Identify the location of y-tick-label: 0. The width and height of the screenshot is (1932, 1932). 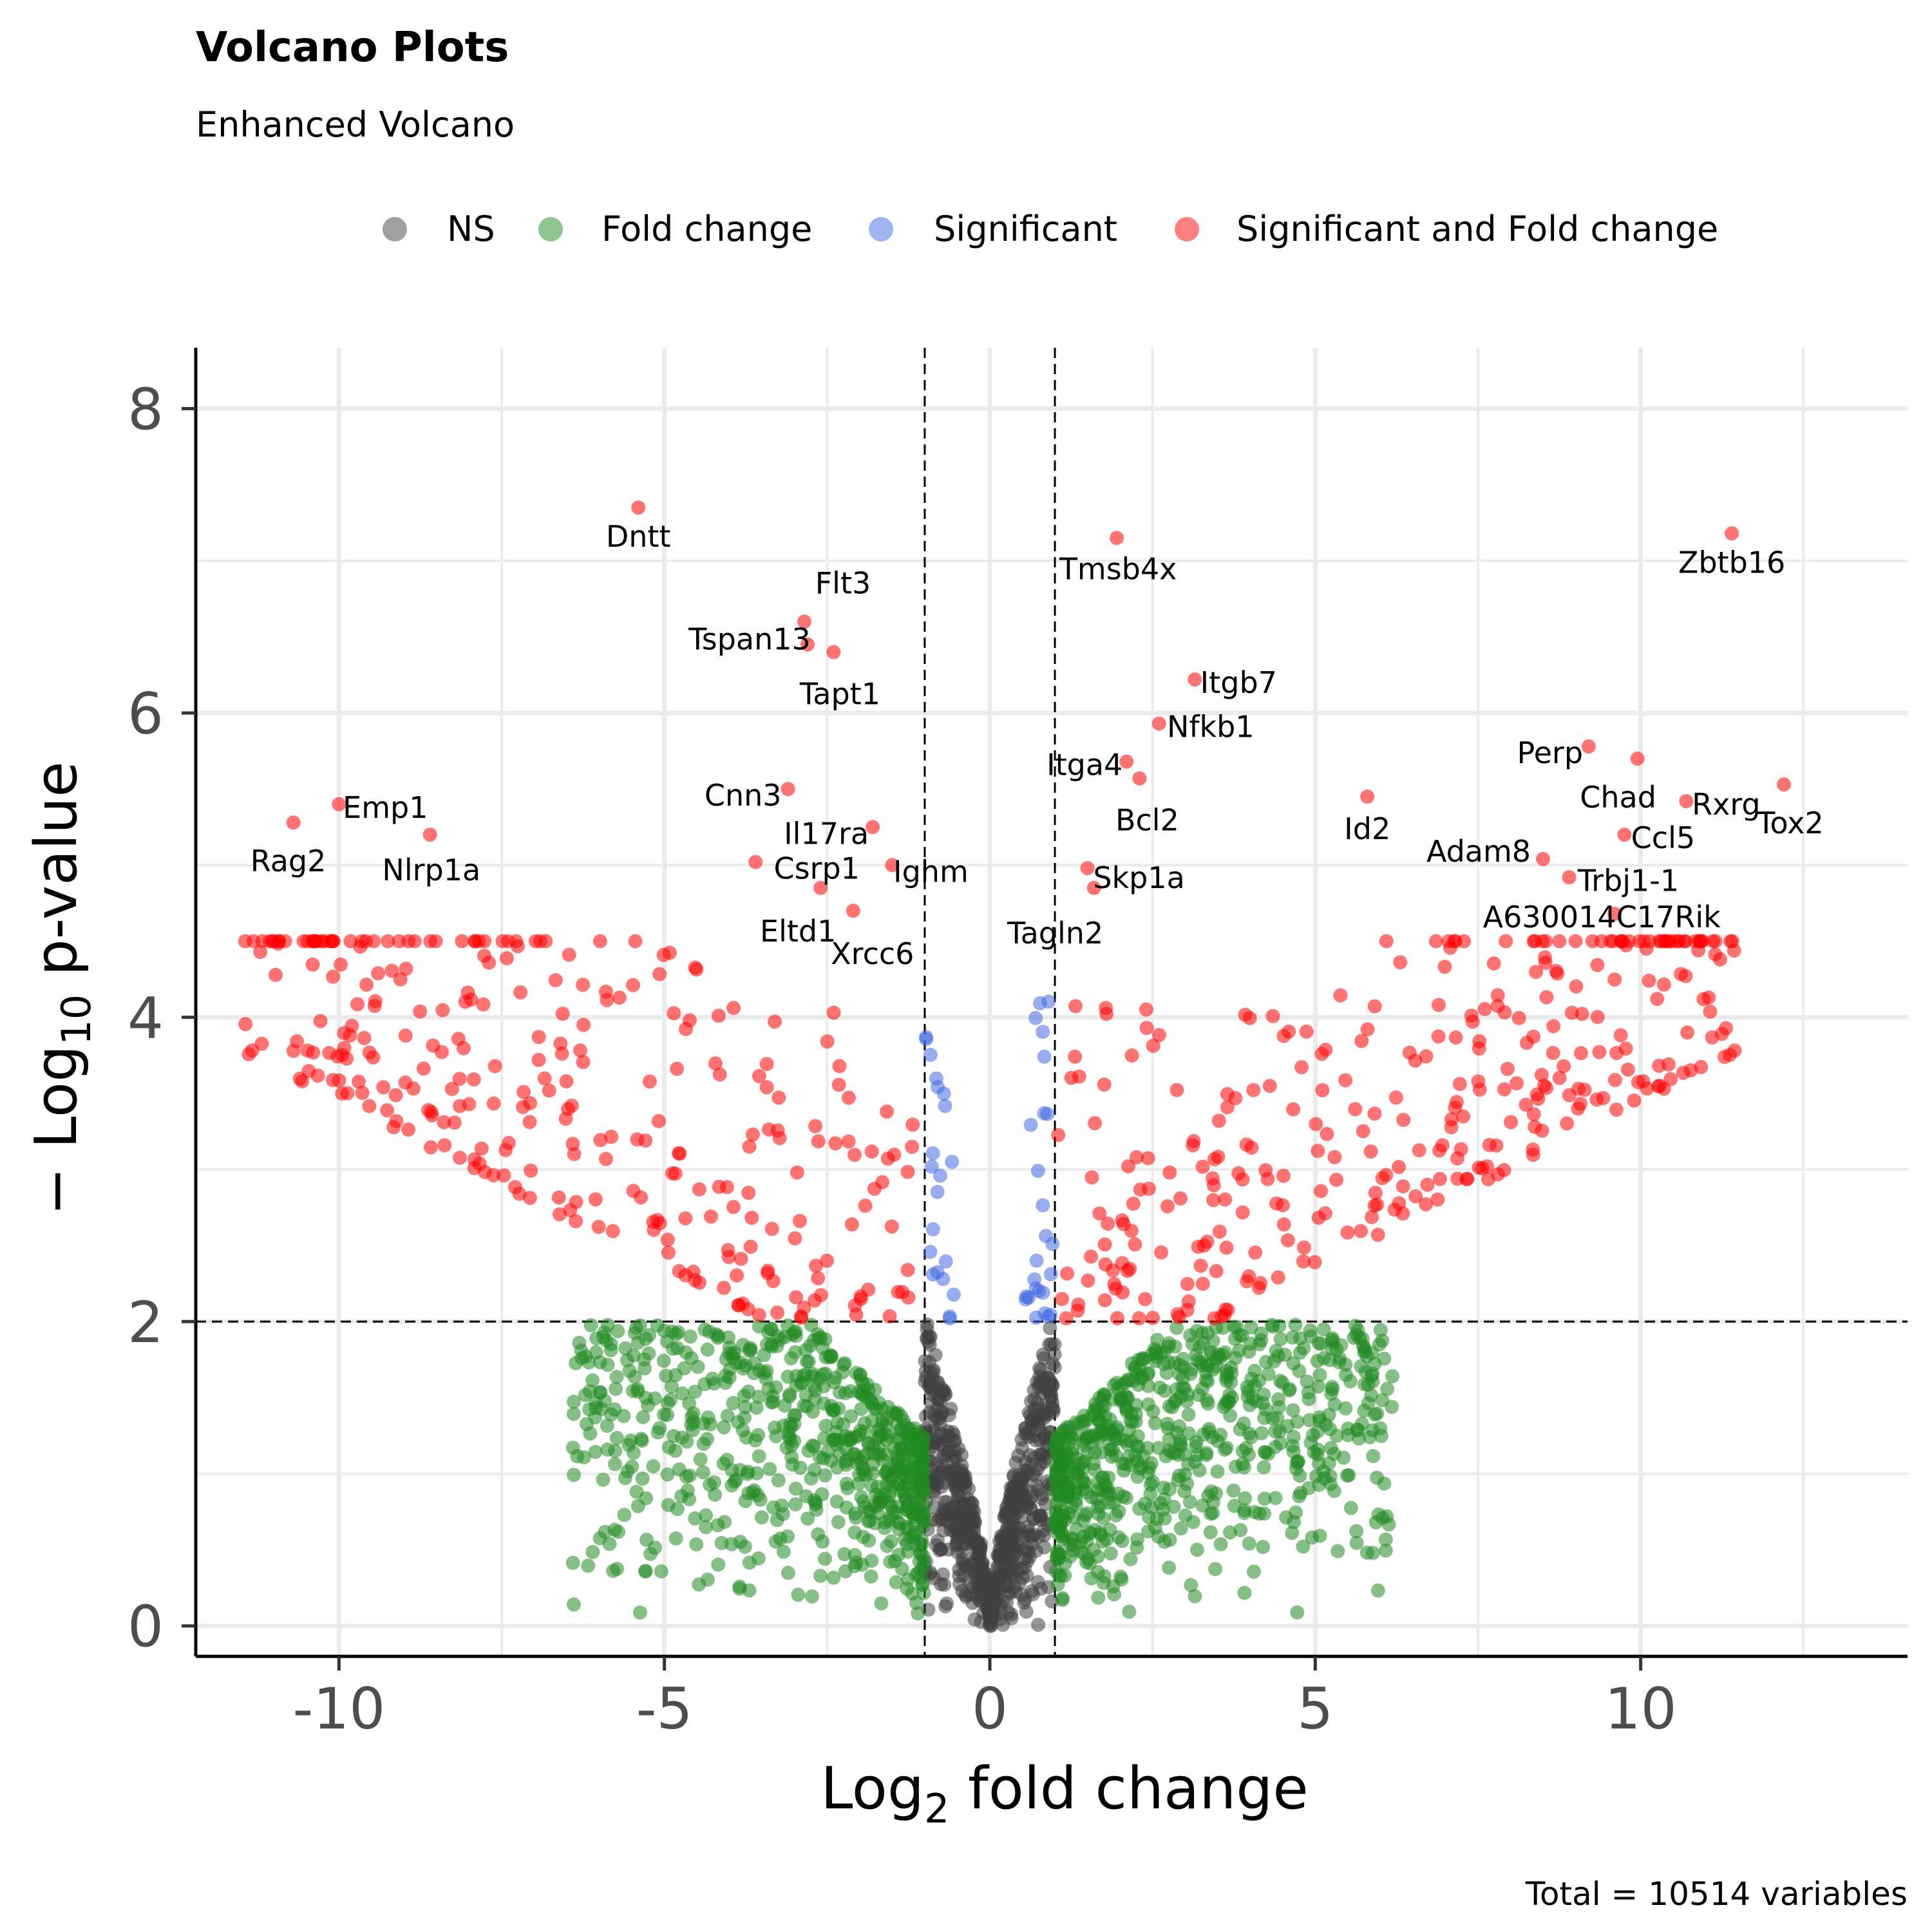
(146, 1627).